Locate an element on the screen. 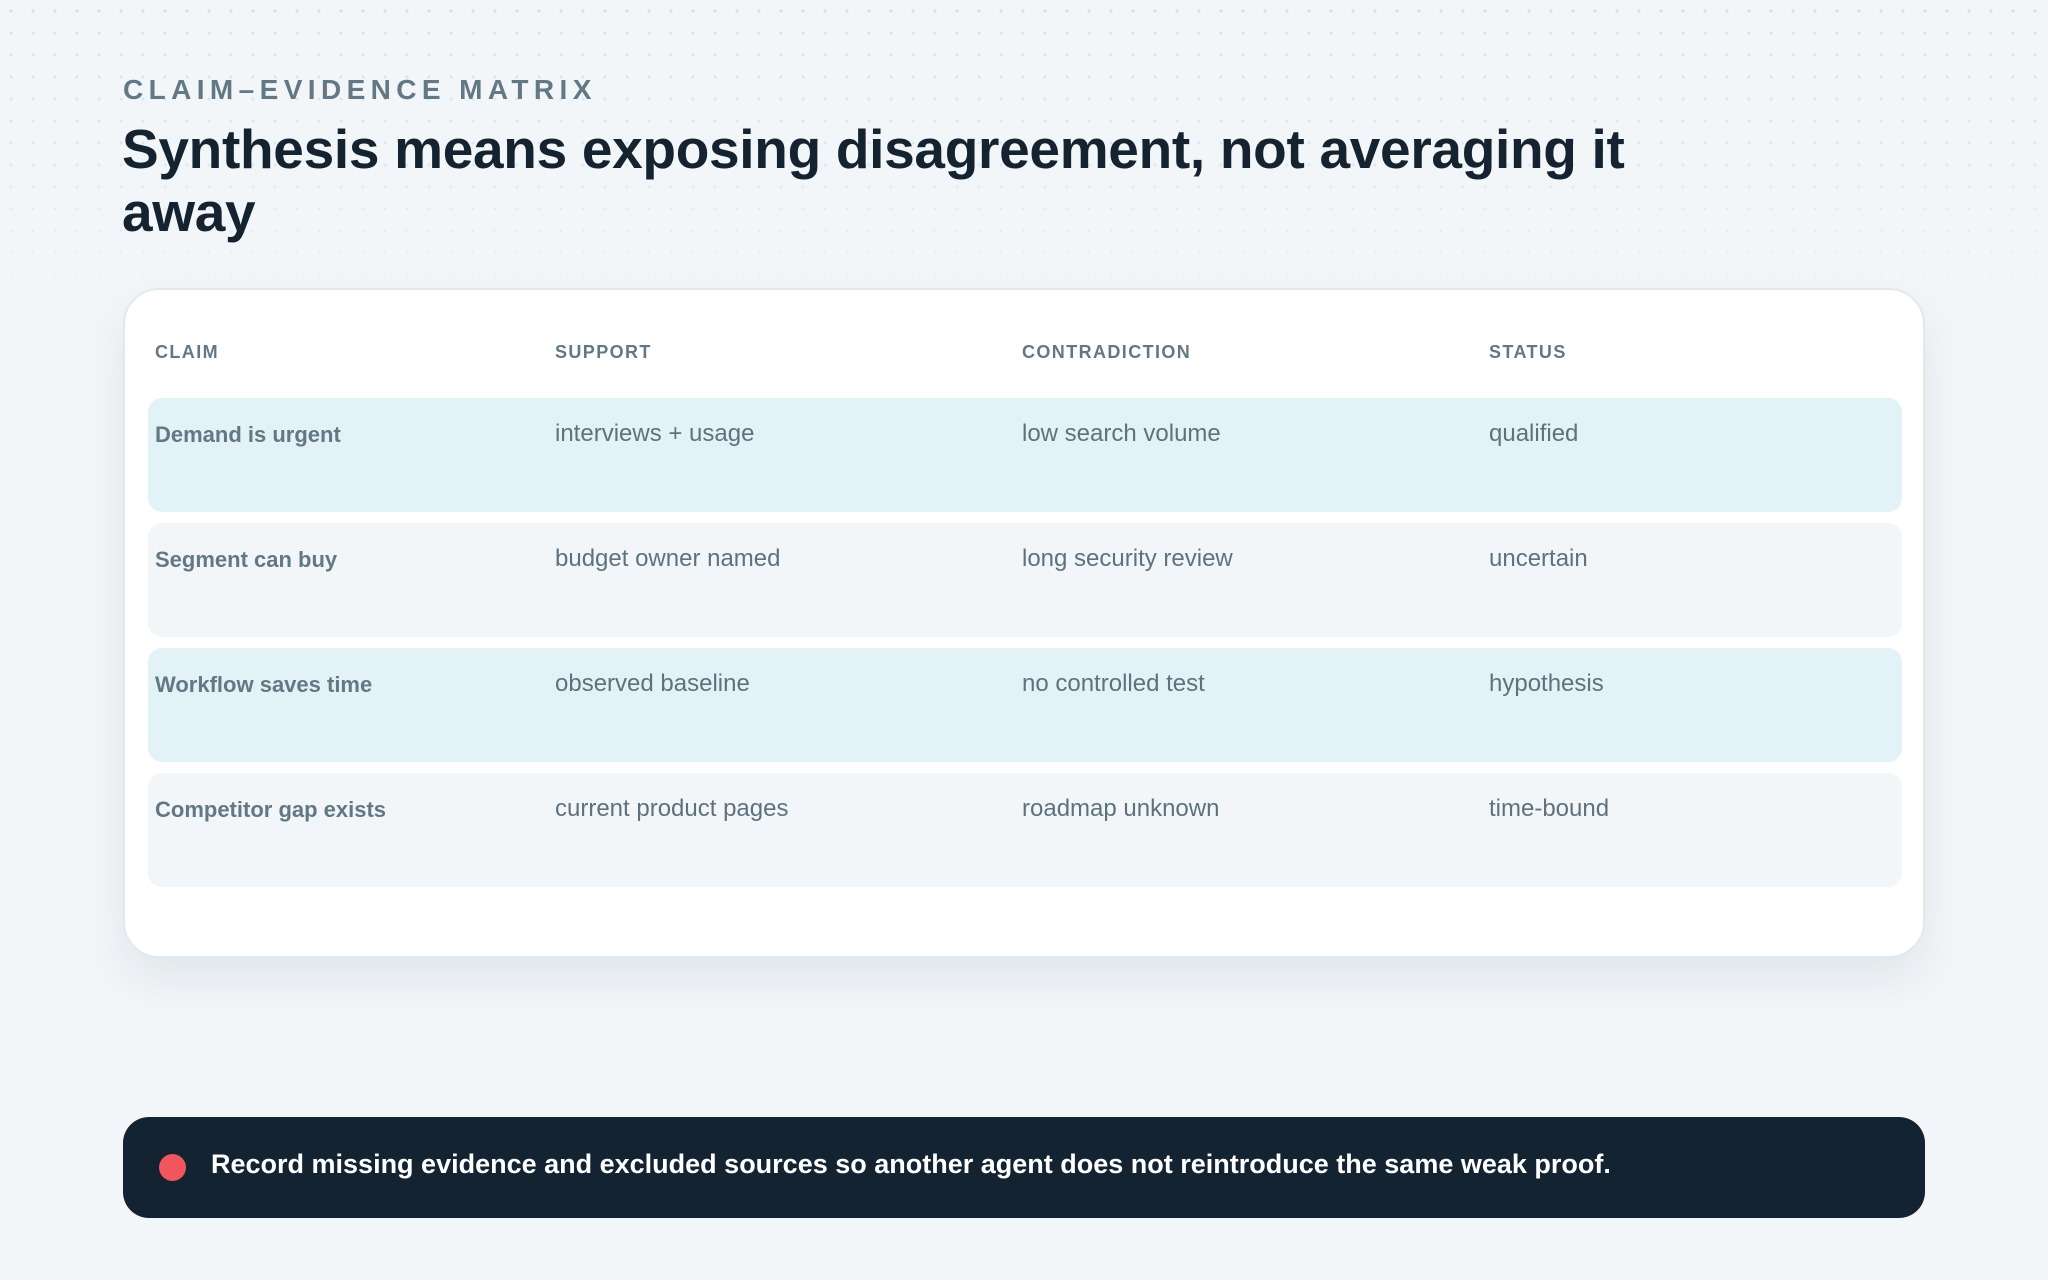 The height and width of the screenshot is (1280, 2048). support-cell: budget owner named is located at coordinates (668, 558).